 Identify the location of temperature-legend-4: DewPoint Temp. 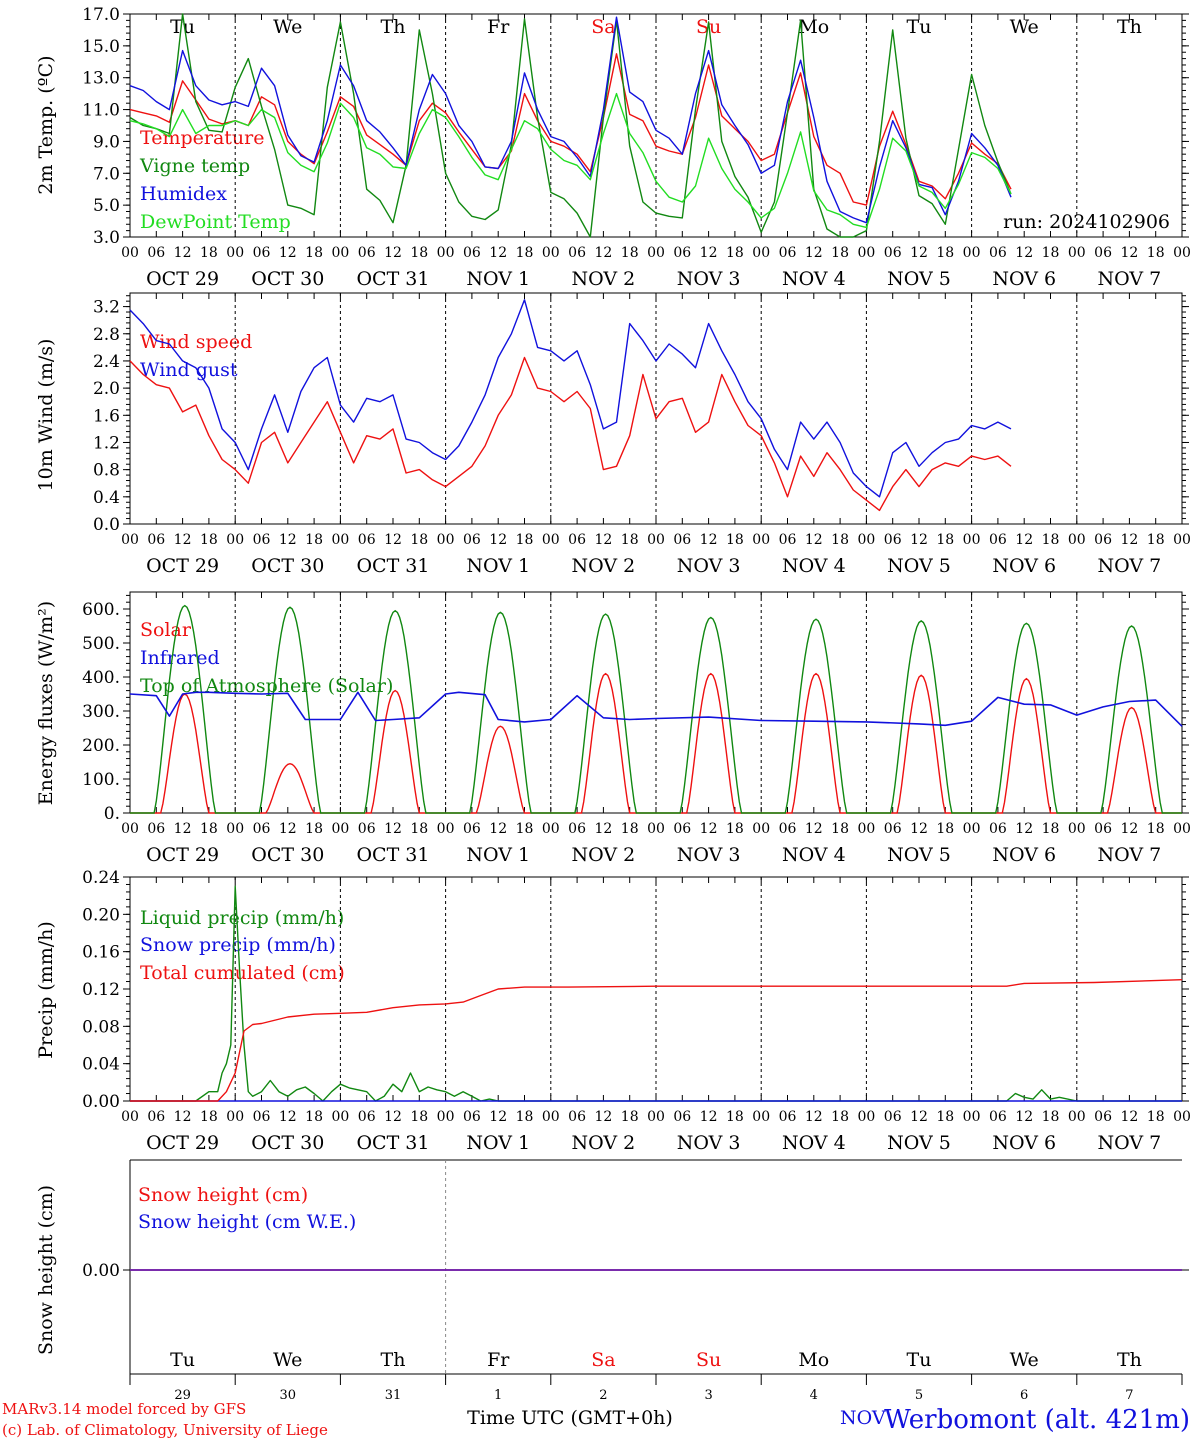
(215, 222).